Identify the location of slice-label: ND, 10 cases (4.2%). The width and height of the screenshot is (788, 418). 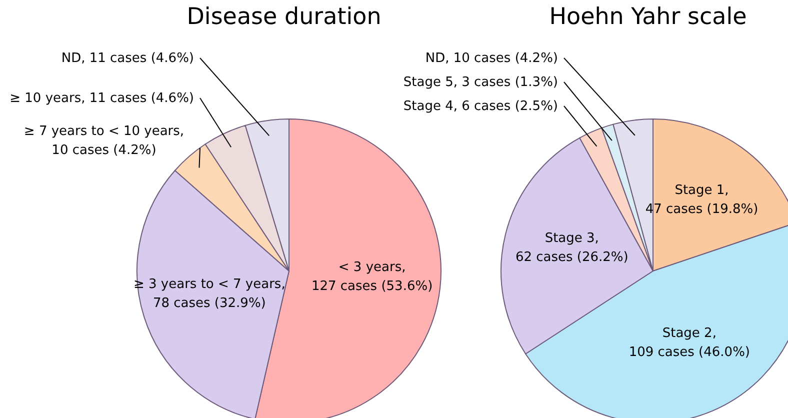
(491, 59).